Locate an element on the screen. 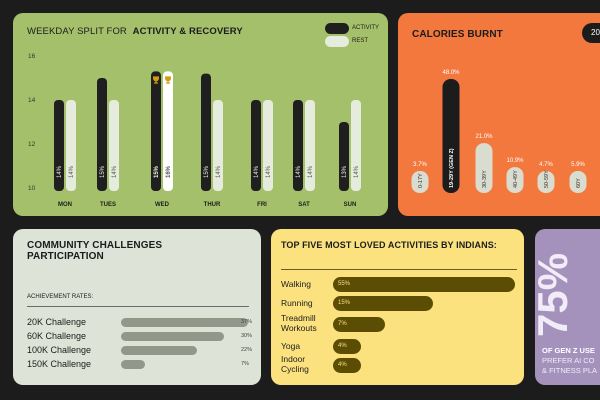  bar-label-activity-mon: 14% is located at coordinates (60, 171).